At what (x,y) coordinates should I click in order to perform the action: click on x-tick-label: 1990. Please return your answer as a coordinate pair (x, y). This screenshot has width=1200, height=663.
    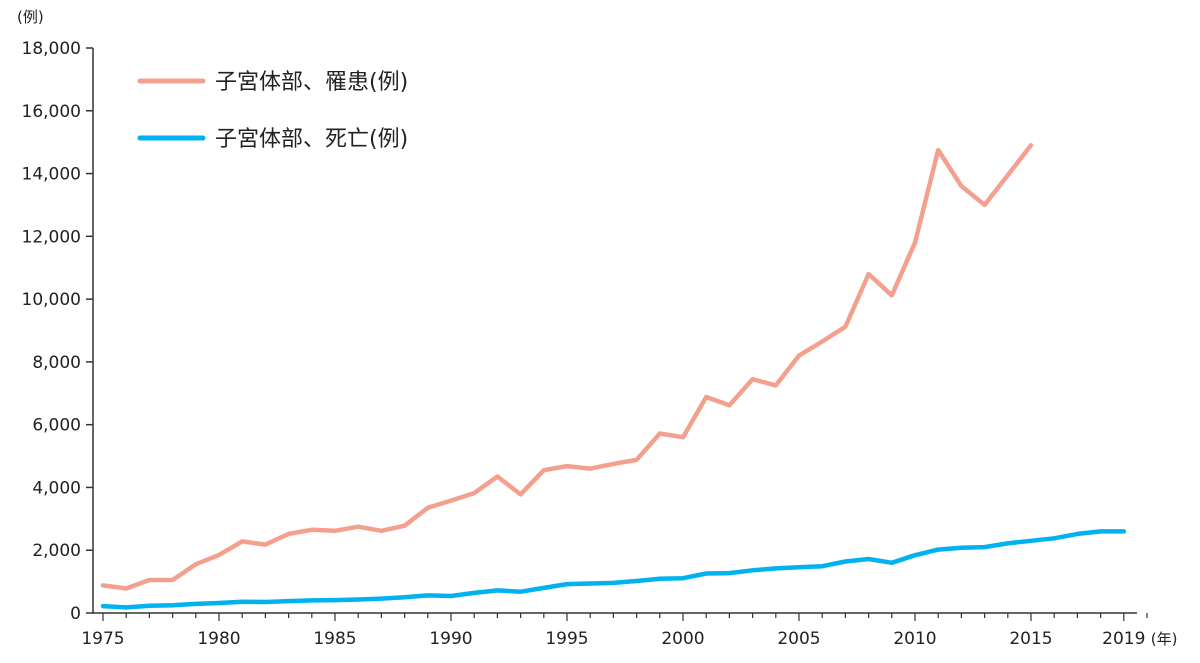
    Looking at the image, I should click on (450, 639).